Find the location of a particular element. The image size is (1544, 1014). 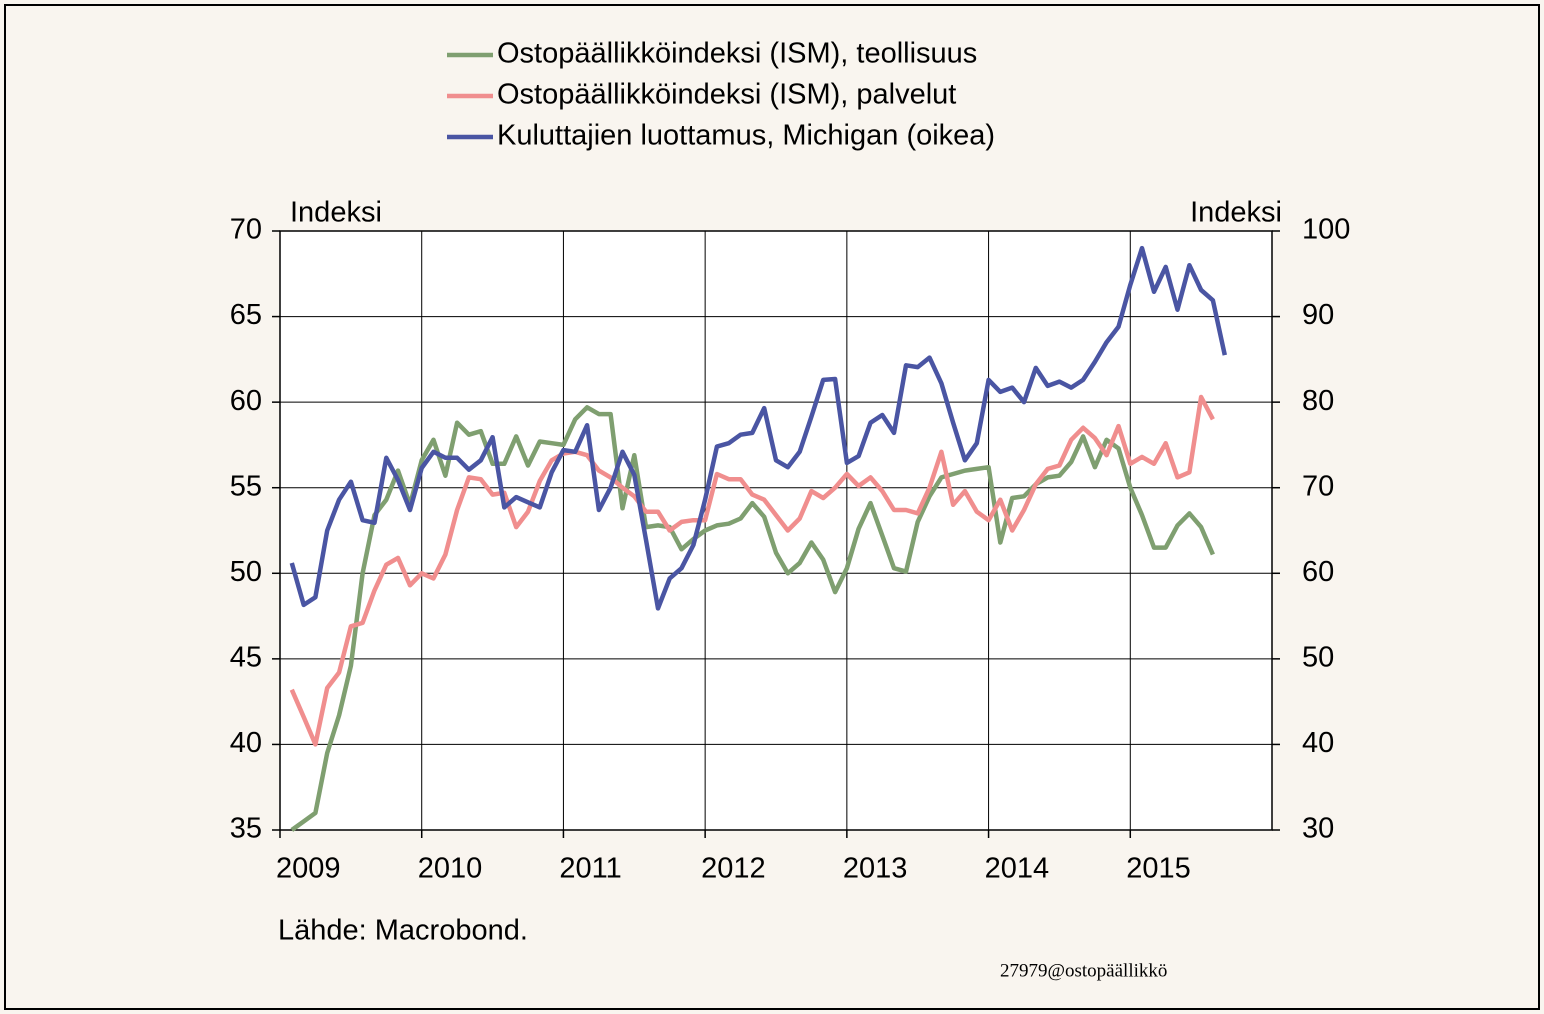

y-tick-label: 35 is located at coordinates (246, 829).